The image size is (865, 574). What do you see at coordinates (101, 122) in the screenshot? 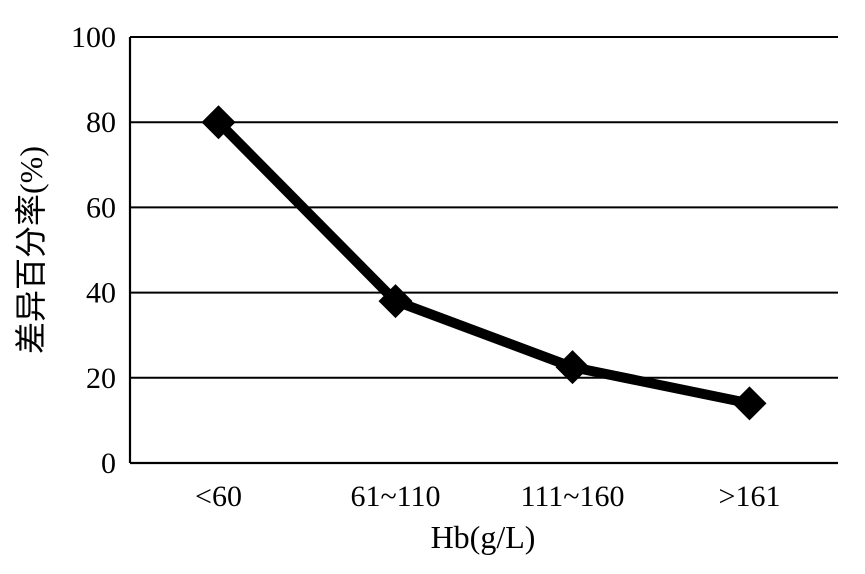
I see `y-tick-label-80: 80` at bounding box center [101, 122].